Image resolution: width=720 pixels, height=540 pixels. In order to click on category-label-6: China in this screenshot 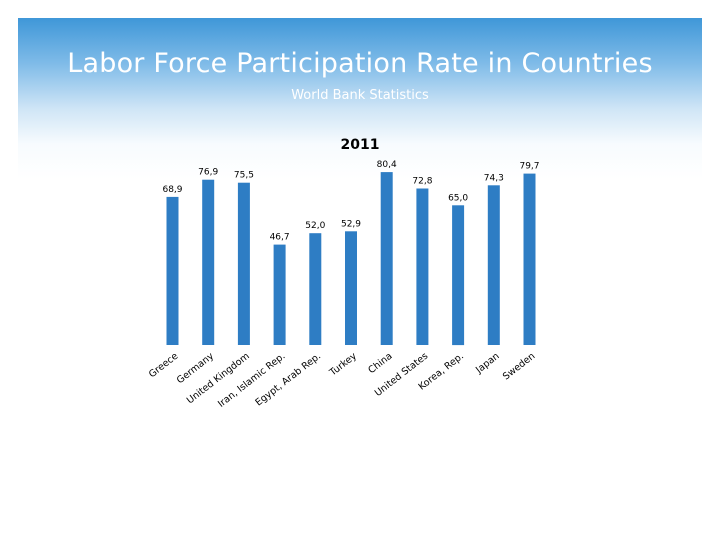, I will do `click(380, 363)`.